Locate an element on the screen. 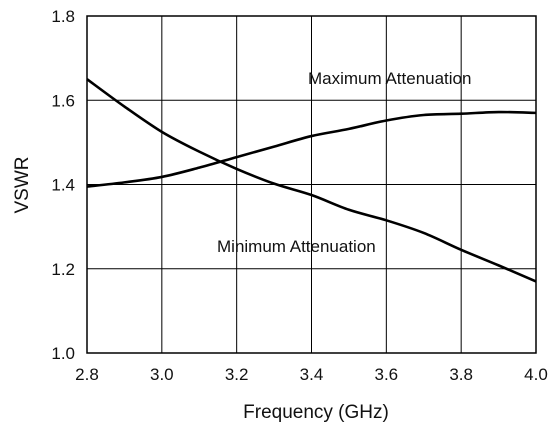 The image size is (554, 429). series-line-maximum-attenuation is located at coordinates (311, 149).